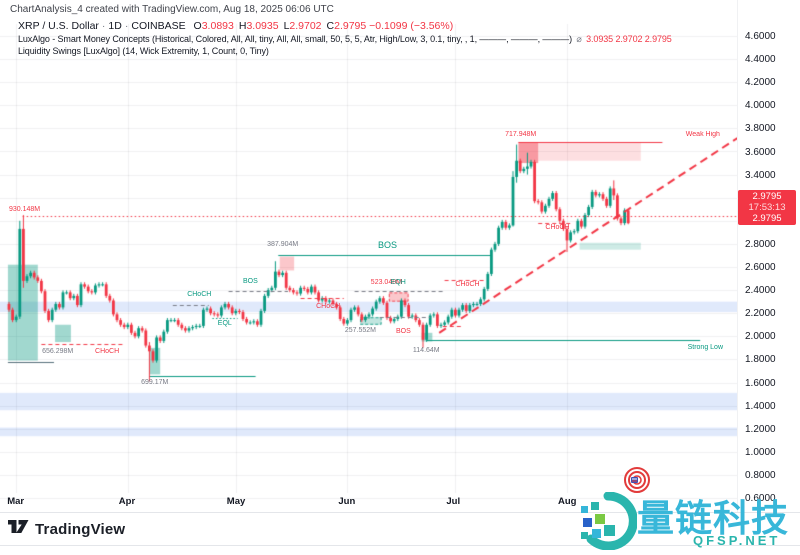  I want to click on time-axis-label-jul: Jul, so click(453, 501).